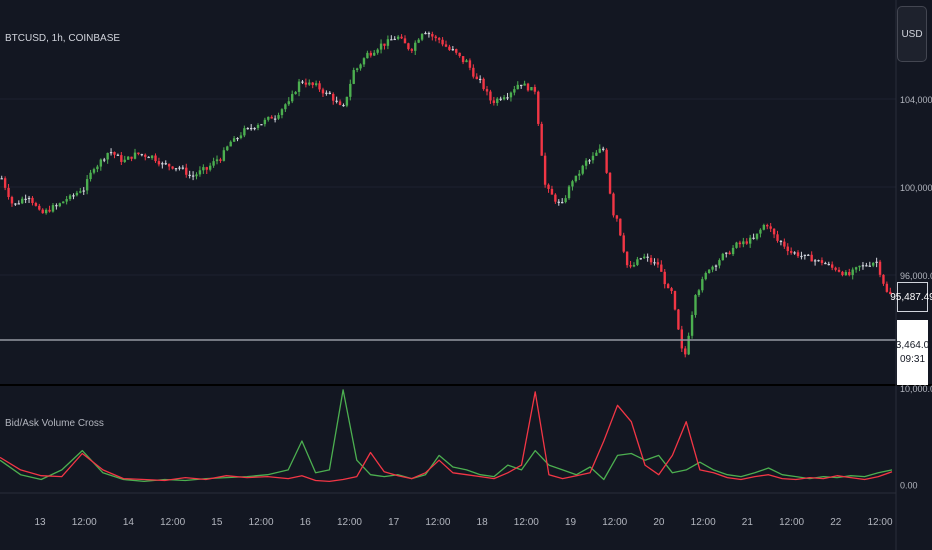  What do you see at coordinates (483, 522) in the screenshot?
I see `time-tick-label: 18` at bounding box center [483, 522].